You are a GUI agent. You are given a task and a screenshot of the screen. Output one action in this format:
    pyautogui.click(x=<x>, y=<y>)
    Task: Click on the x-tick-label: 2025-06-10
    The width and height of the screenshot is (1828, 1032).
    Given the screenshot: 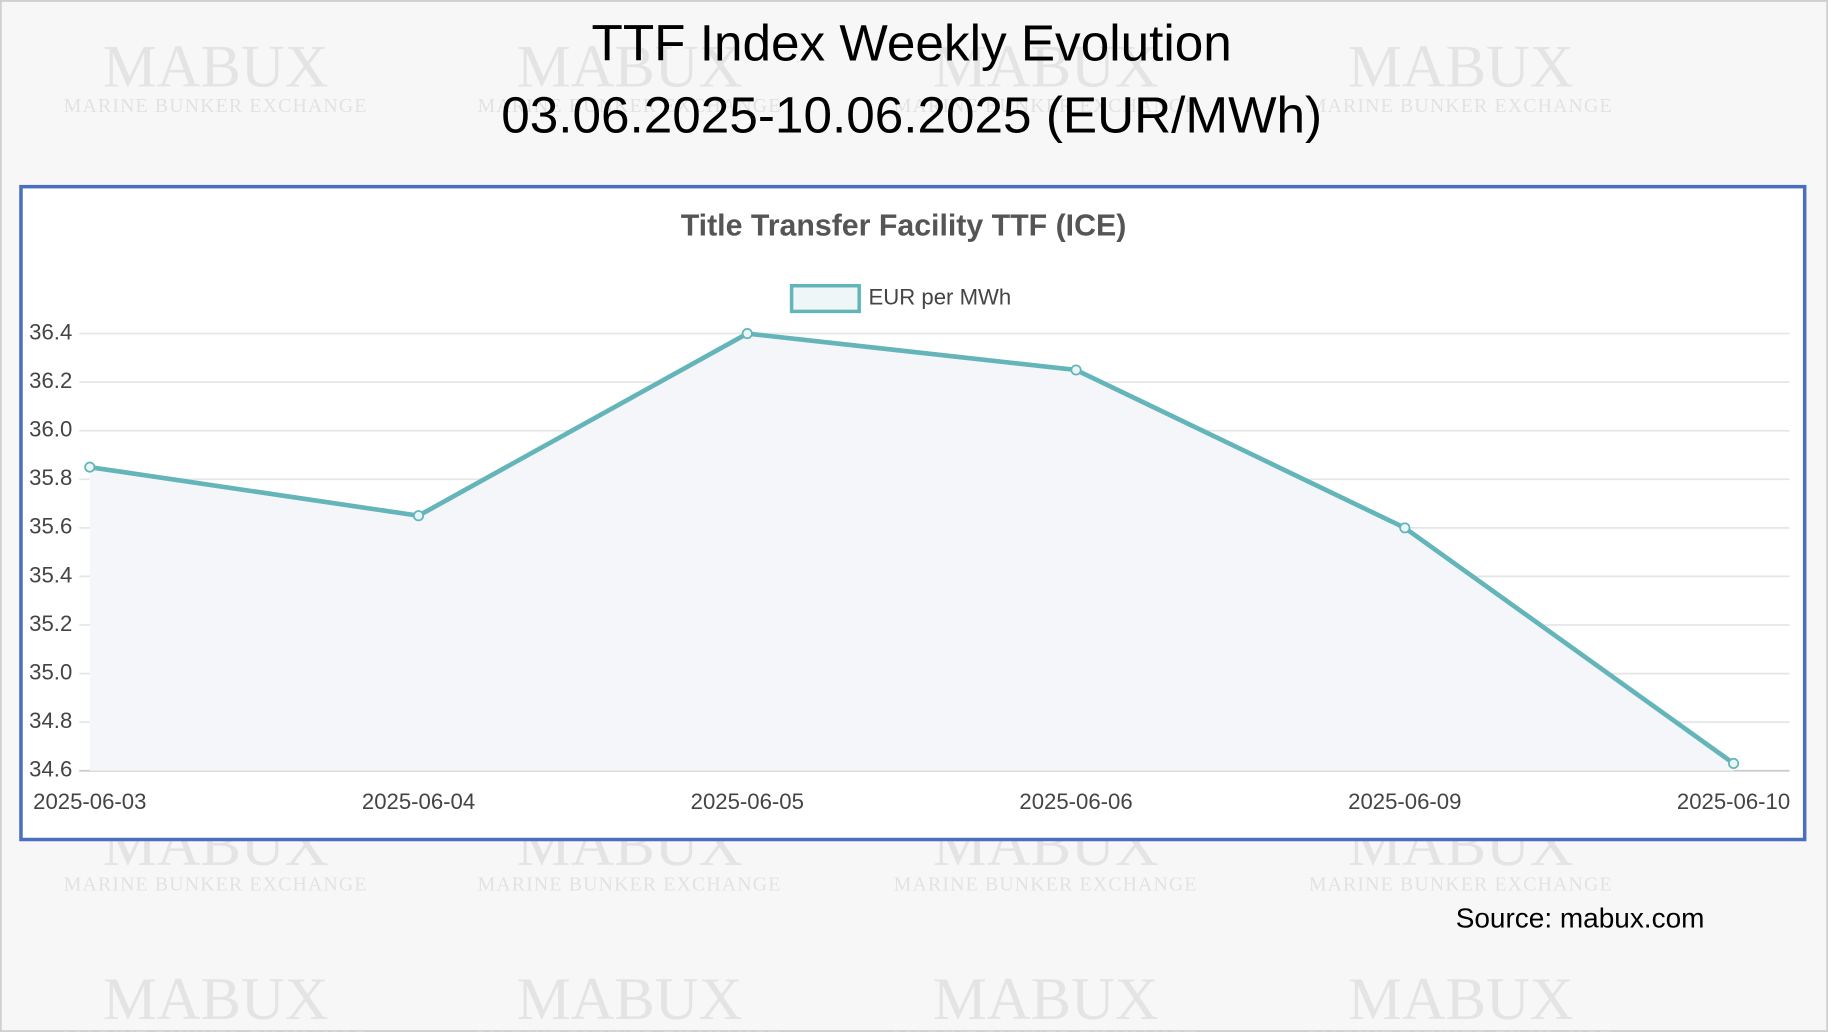 What is the action you would take?
    pyautogui.click(x=1733, y=801)
    